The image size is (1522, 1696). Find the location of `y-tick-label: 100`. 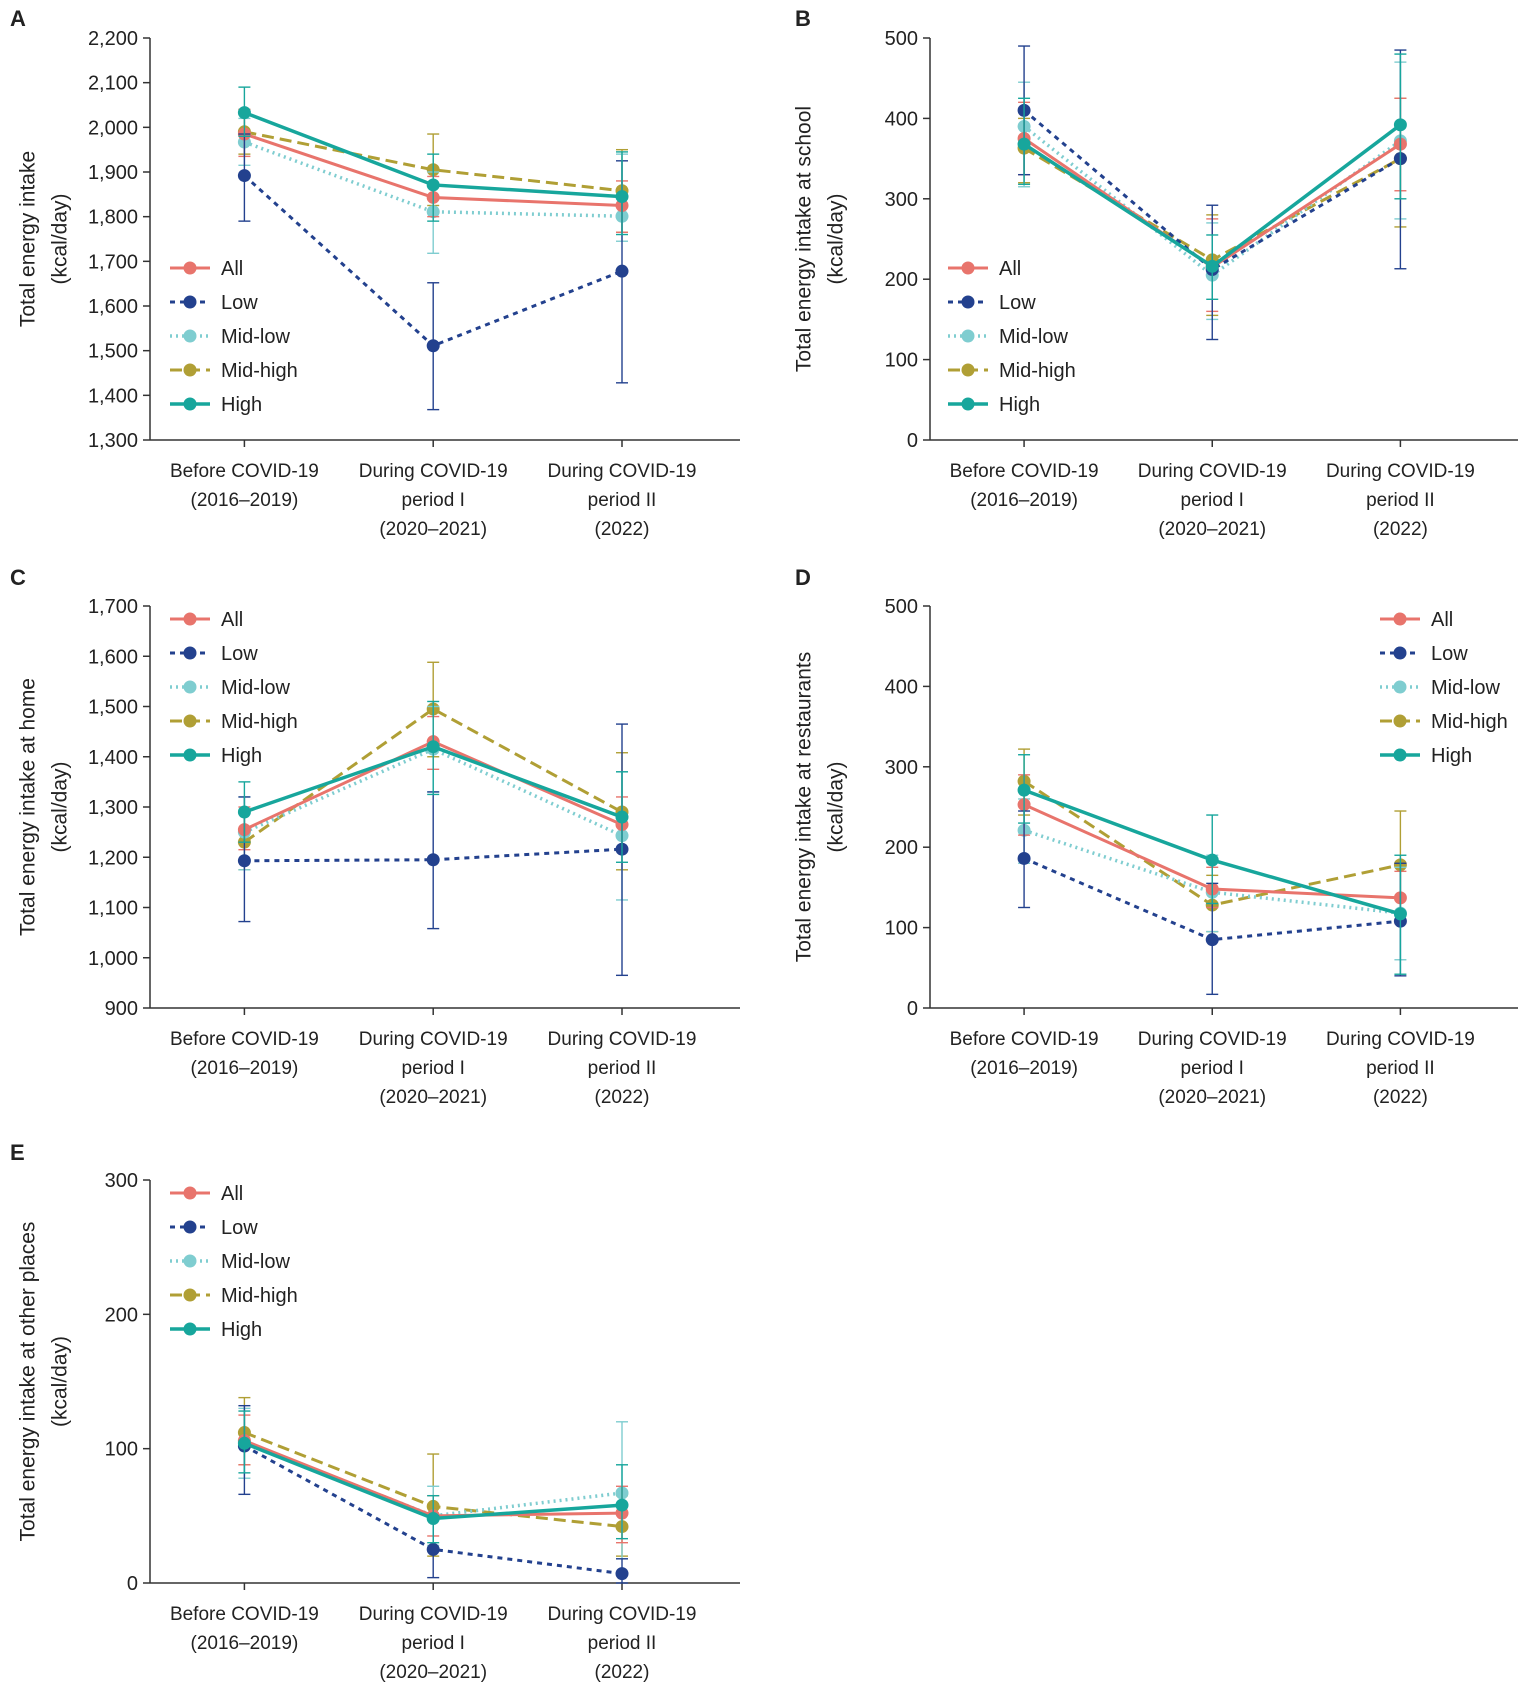

y-tick-label: 100 is located at coordinates (901, 929).